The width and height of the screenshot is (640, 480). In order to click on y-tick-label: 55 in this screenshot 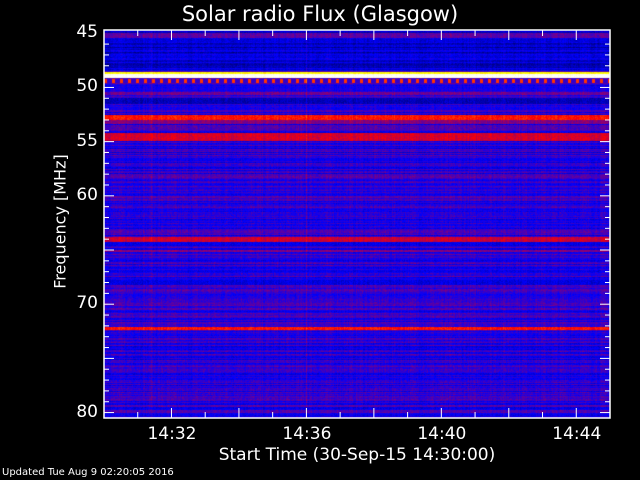, I will do `click(87, 140)`.